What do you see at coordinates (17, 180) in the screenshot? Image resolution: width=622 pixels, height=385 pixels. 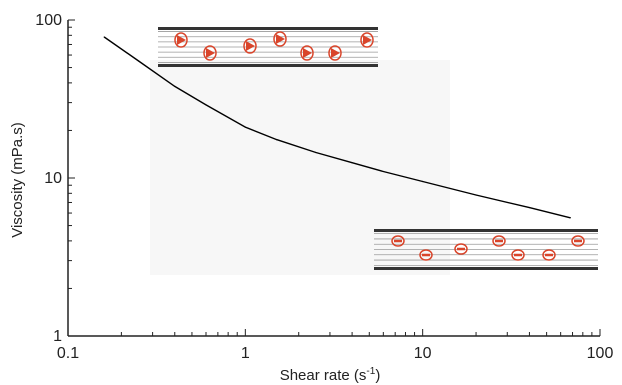 I see `y-axis-label: Viscosity (mPa.s)` at bounding box center [17, 180].